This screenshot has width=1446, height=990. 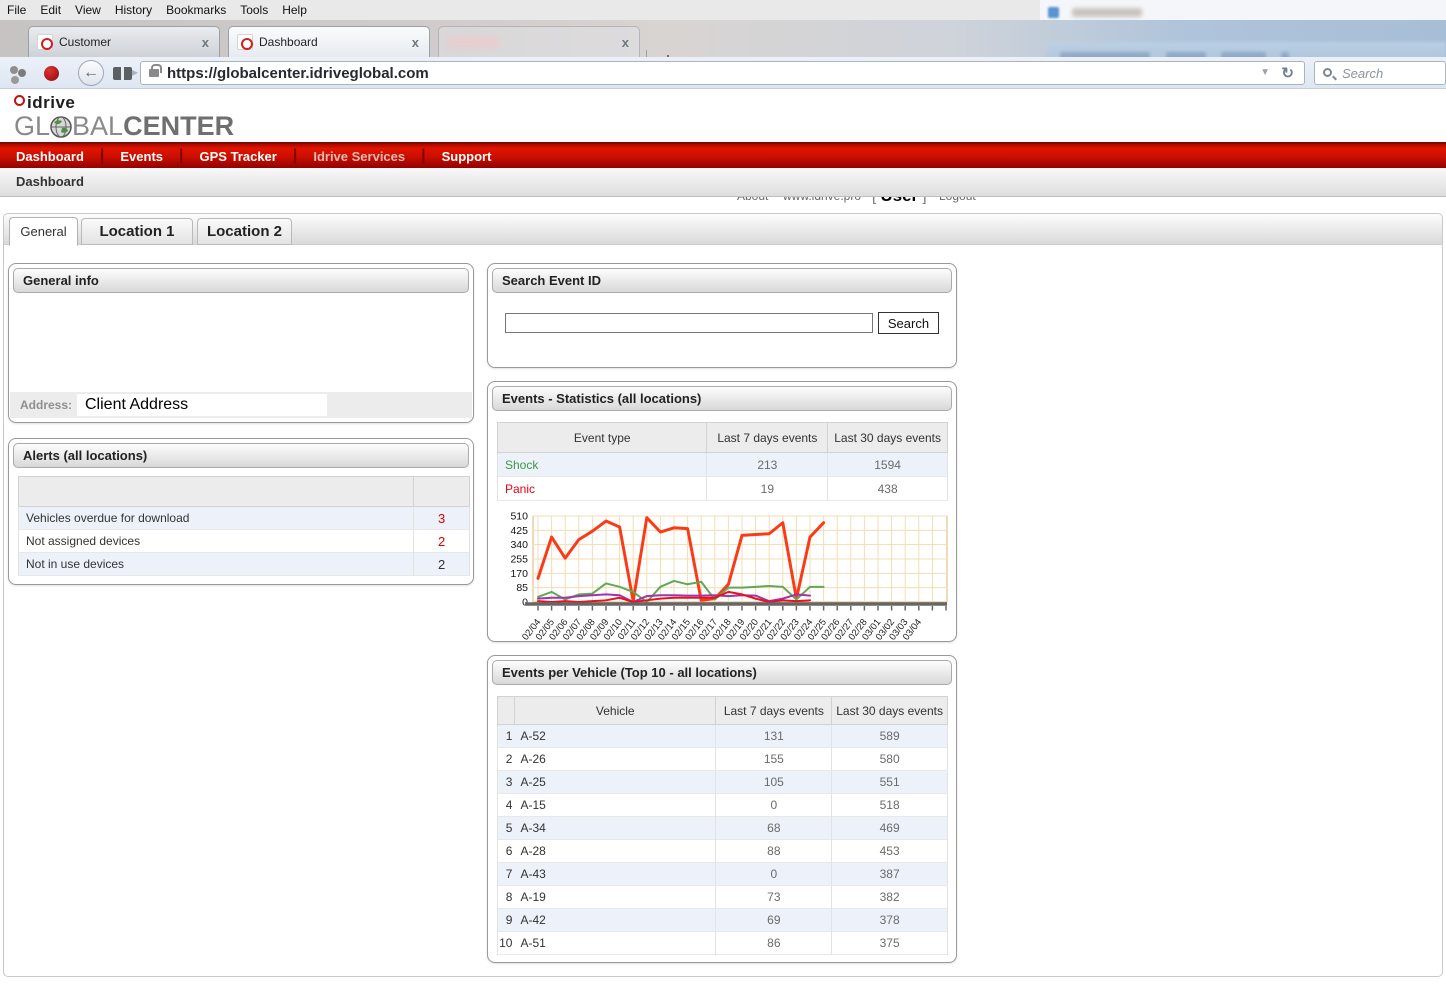 I want to click on alert-count: 3, so click(x=441, y=518).